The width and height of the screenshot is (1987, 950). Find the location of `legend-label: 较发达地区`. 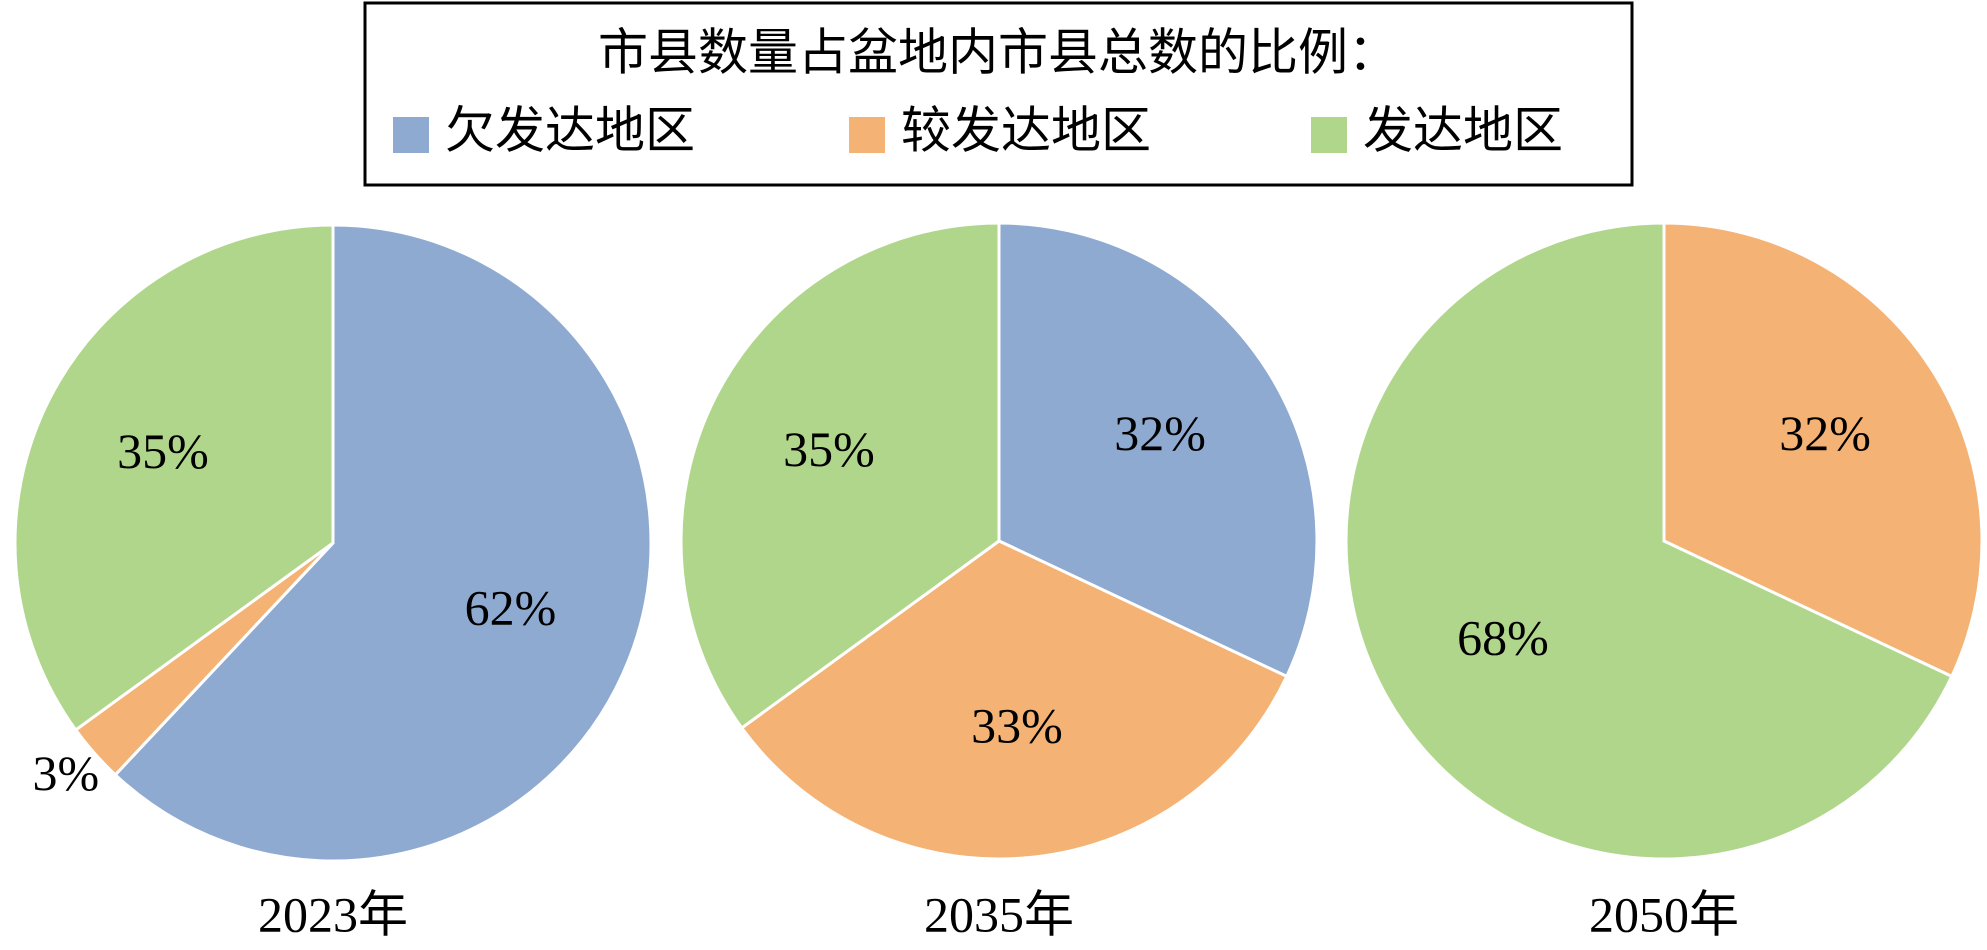

legend-label: 较发达地区 is located at coordinates (1026, 130).